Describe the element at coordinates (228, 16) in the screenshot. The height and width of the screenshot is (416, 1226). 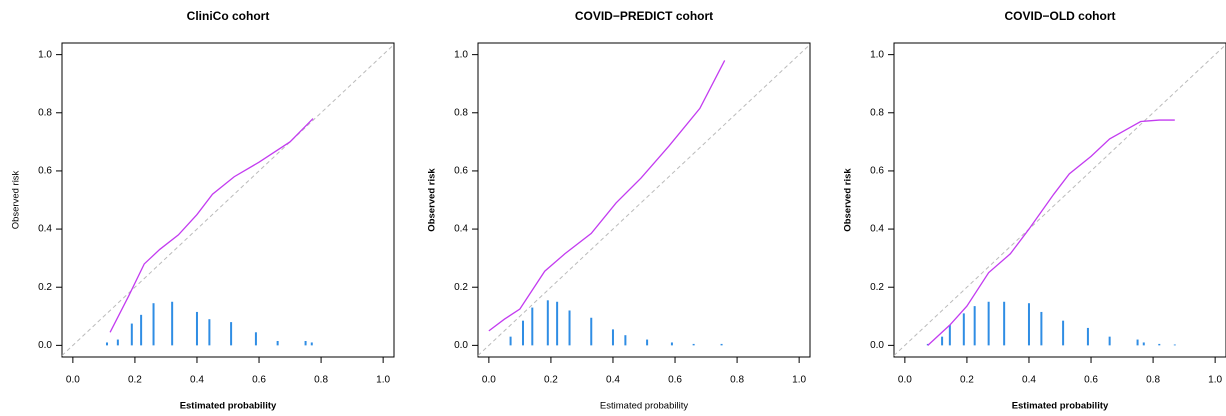
I see `chart-title: CliniCo cohort` at that location.